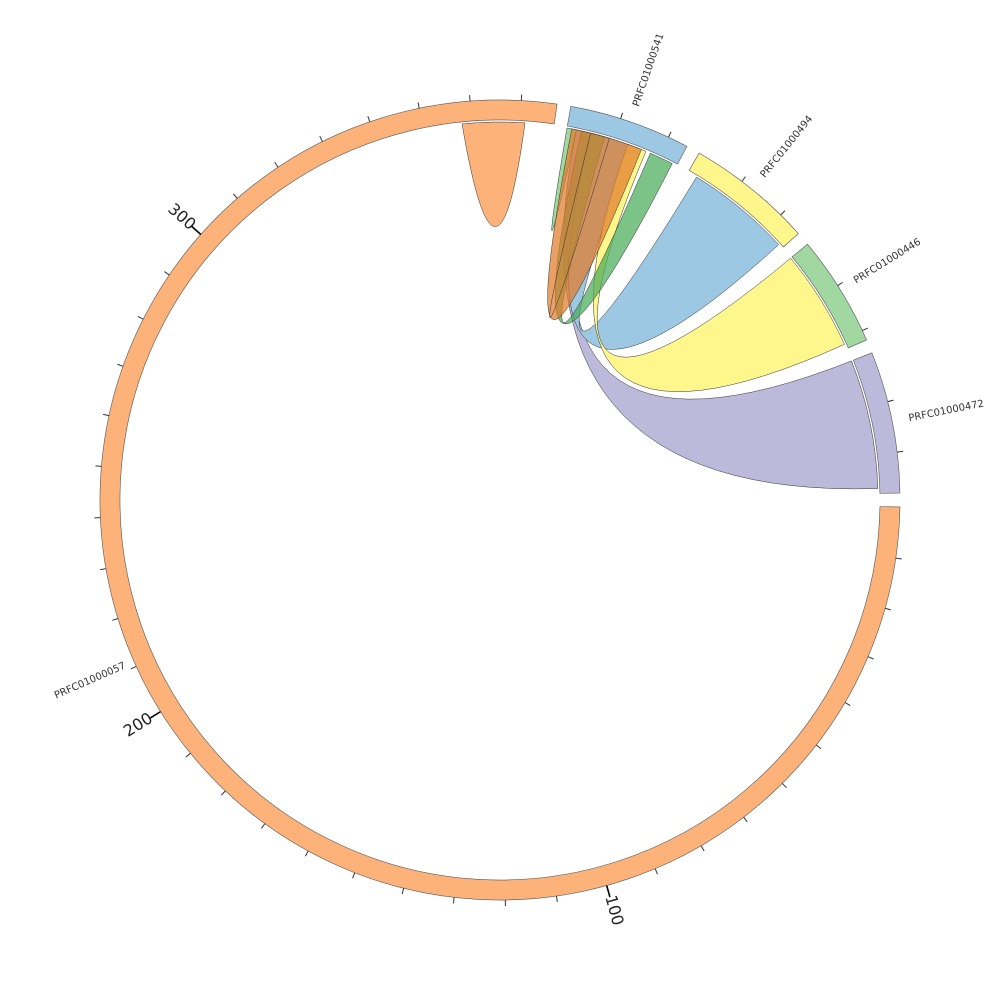 The width and height of the screenshot is (1000, 1000). I want to click on major-tick-label: 100, so click(614, 910).